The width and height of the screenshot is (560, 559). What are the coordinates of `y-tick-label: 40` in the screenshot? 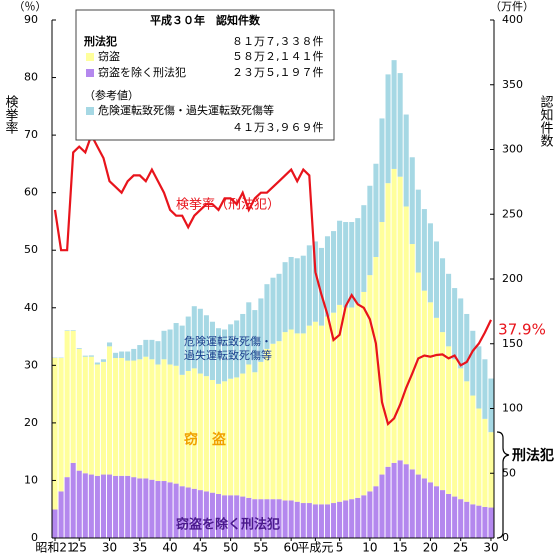 It's located at (31, 307).